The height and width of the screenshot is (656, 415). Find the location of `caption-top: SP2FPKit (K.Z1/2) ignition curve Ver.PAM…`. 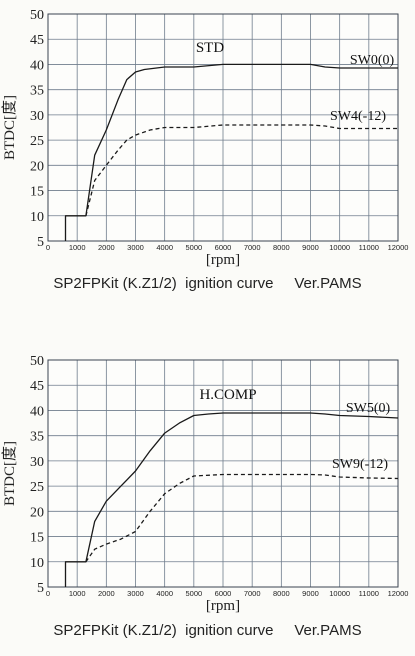

caption-top: SP2FPKit (K.Z1/2) ignition curve Ver.PAM… is located at coordinates (207, 283).